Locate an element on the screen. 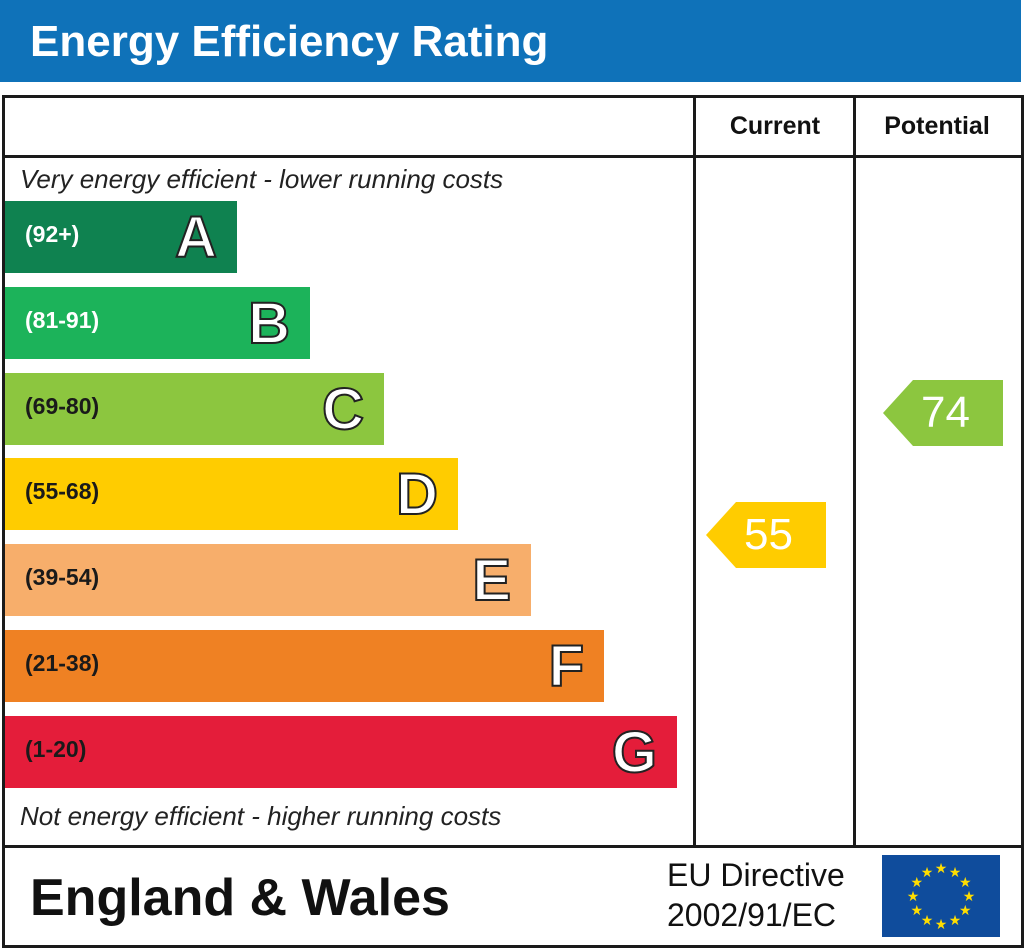  band-f: (21-38) F is located at coordinates (304, 666).